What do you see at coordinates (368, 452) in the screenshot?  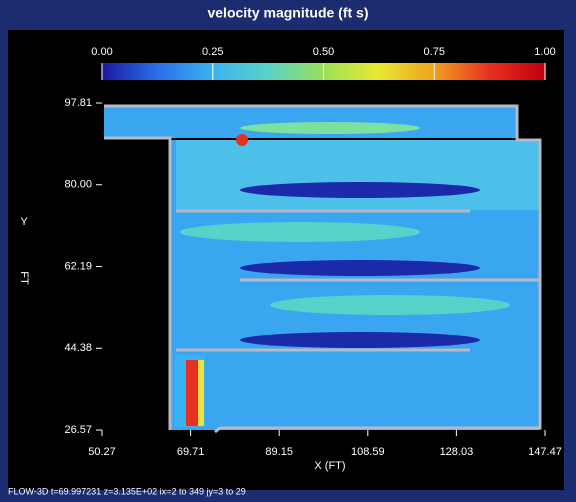 I see `x-tick-label: 108.59` at bounding box center [368, 452].